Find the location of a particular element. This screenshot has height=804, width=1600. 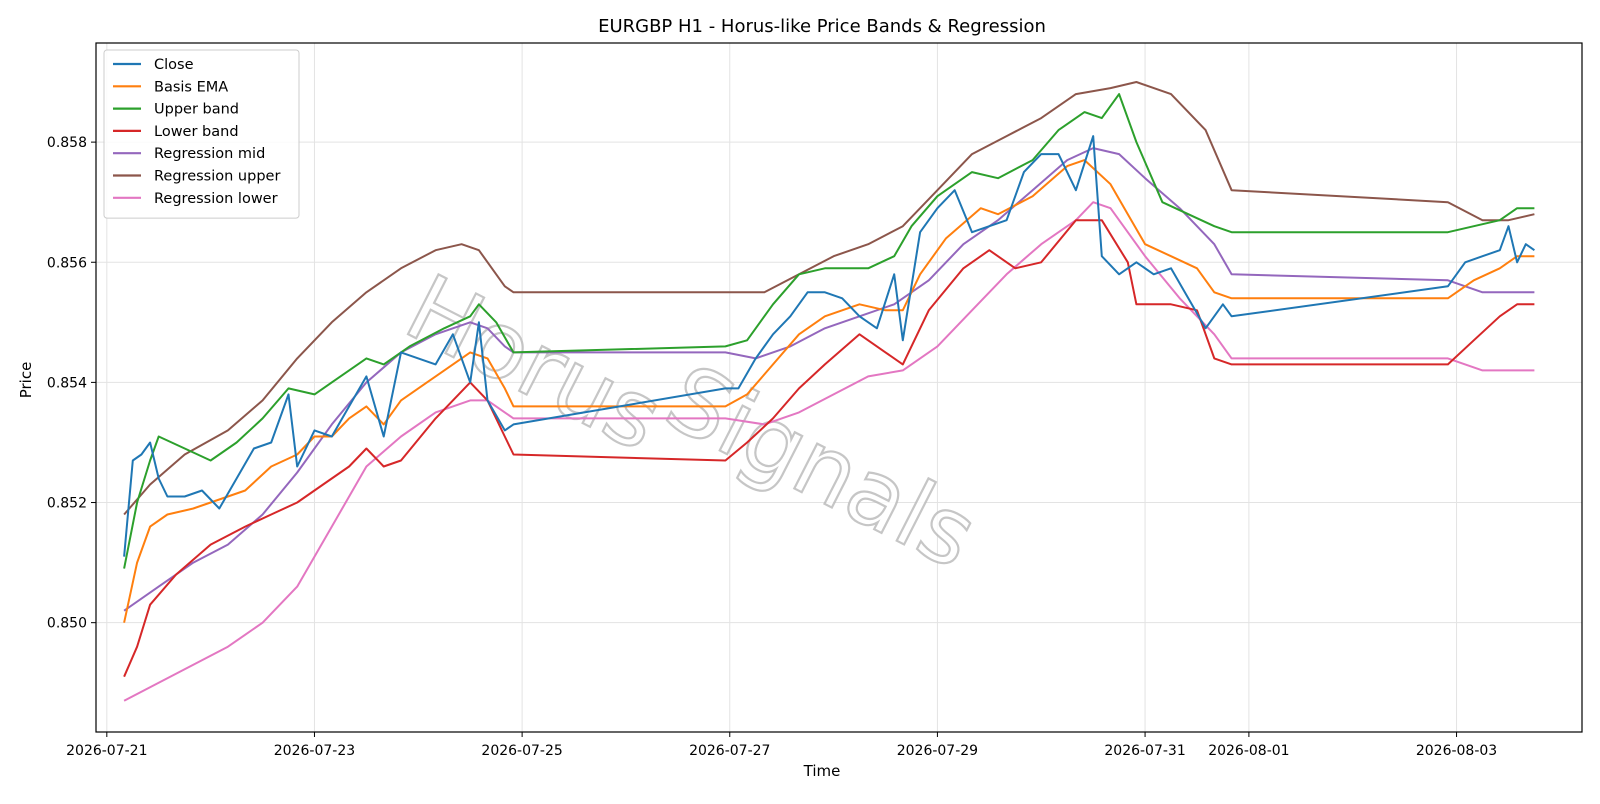

legend-box is located at coordinates (201, 134).